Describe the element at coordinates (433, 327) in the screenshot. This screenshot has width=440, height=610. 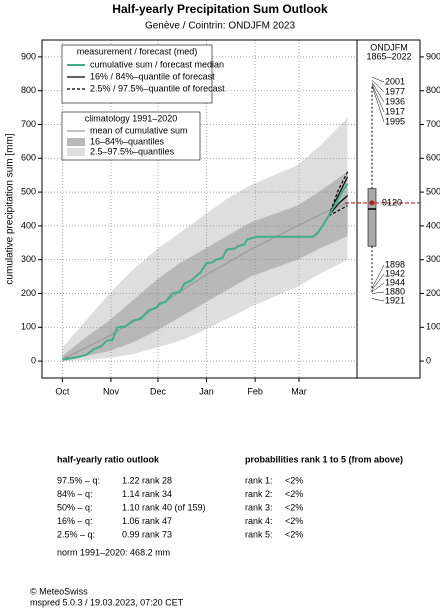
I see `y2-tick-label: 100` at that location.